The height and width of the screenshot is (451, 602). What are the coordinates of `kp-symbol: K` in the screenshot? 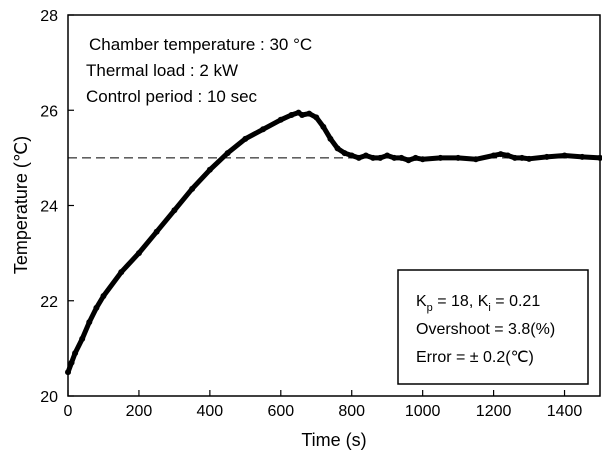 It's located at (421, 301).